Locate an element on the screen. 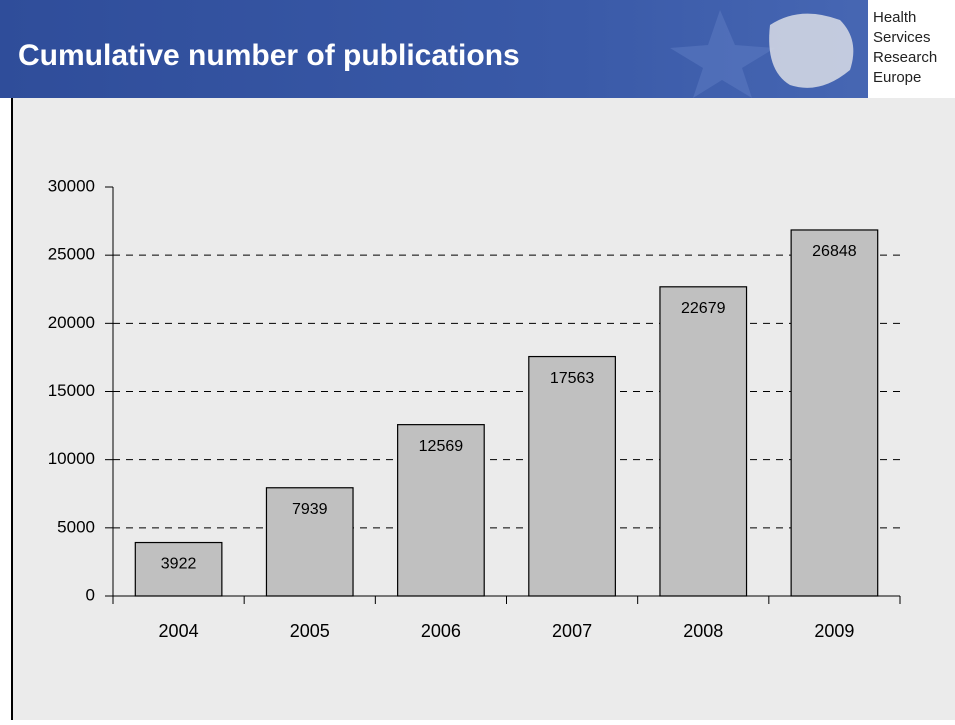  value-label: 3922 is located at coordinates (179, 564).